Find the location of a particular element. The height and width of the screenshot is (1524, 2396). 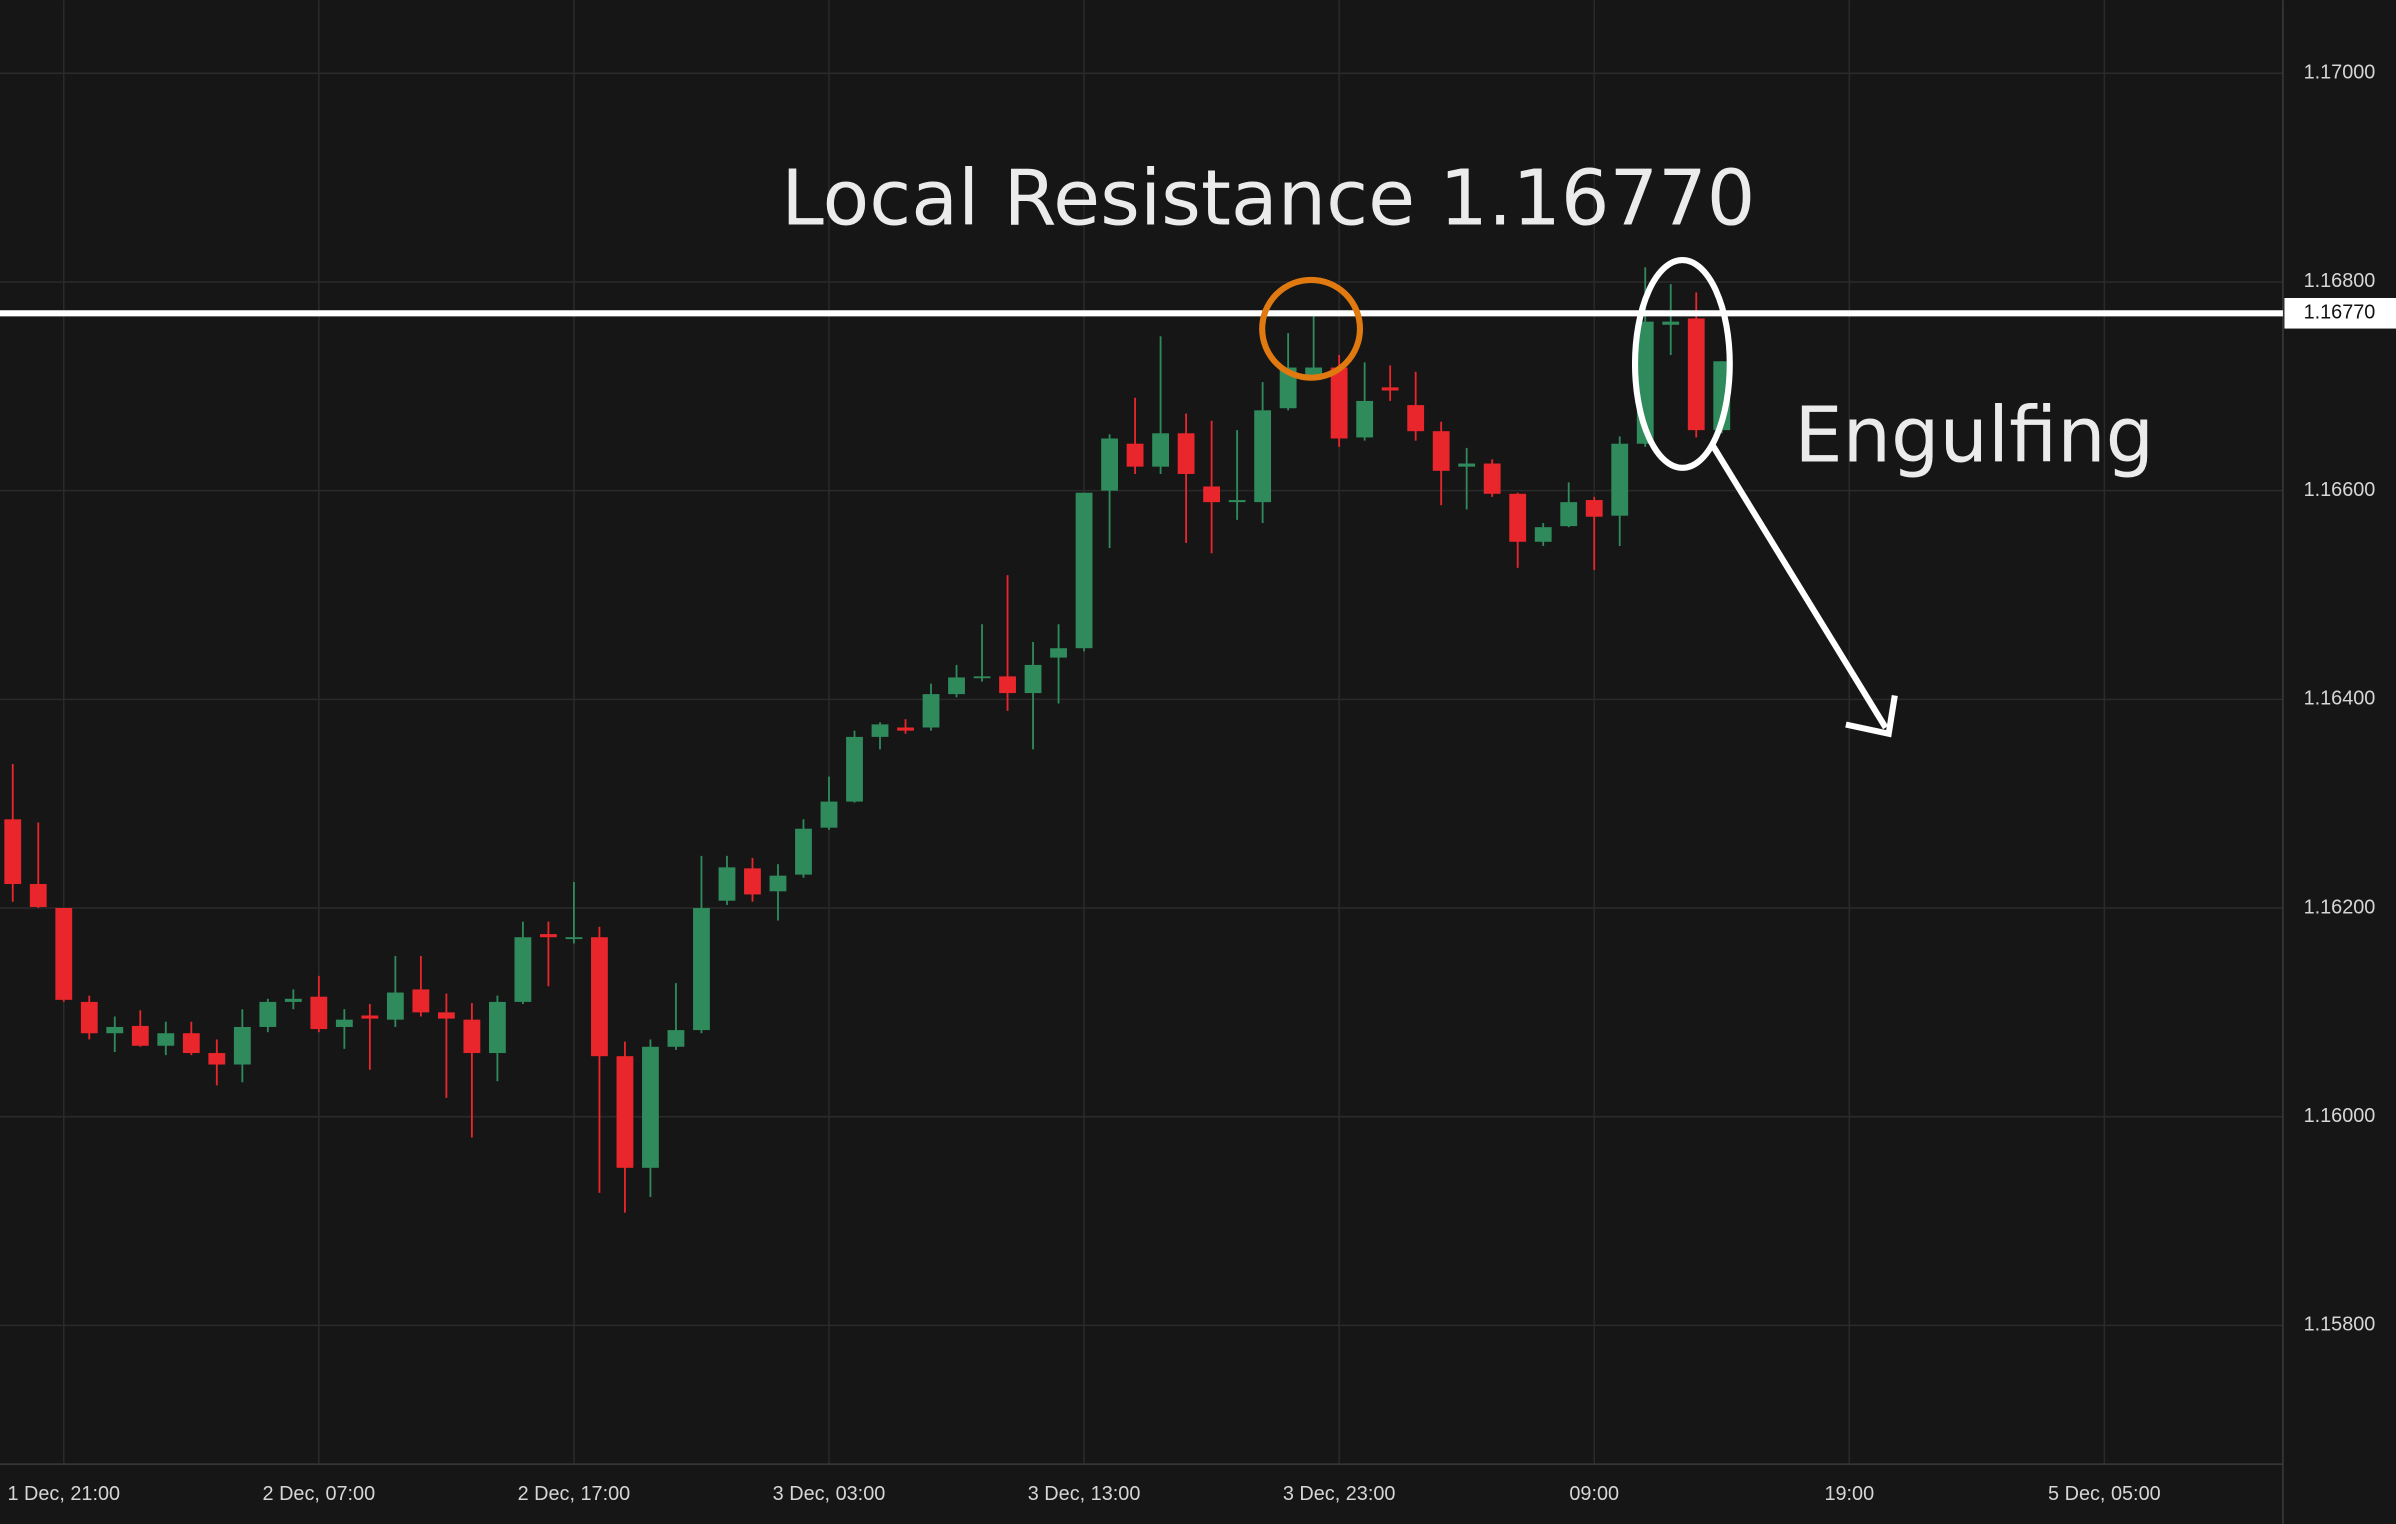

price-label-box is located at coordinates (2340, 313).